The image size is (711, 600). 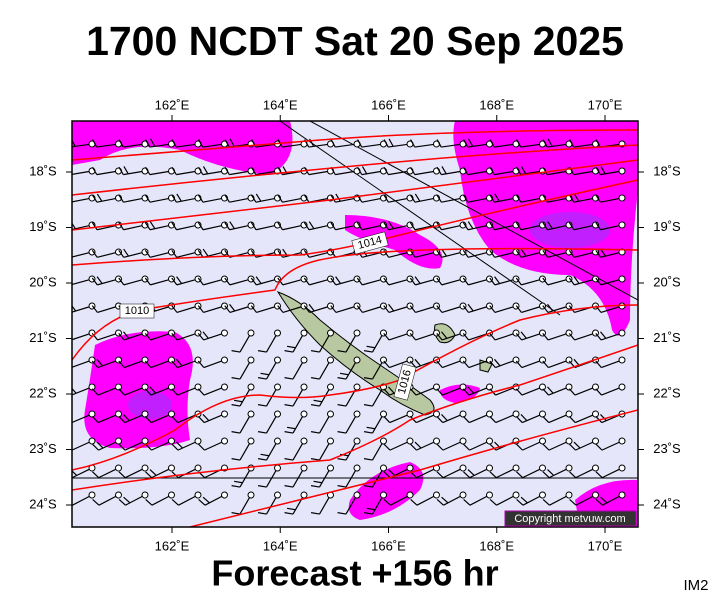 I want to click on title: 1700 NCDT Sat 20 Sep 2025, so click(x=355, y=41).